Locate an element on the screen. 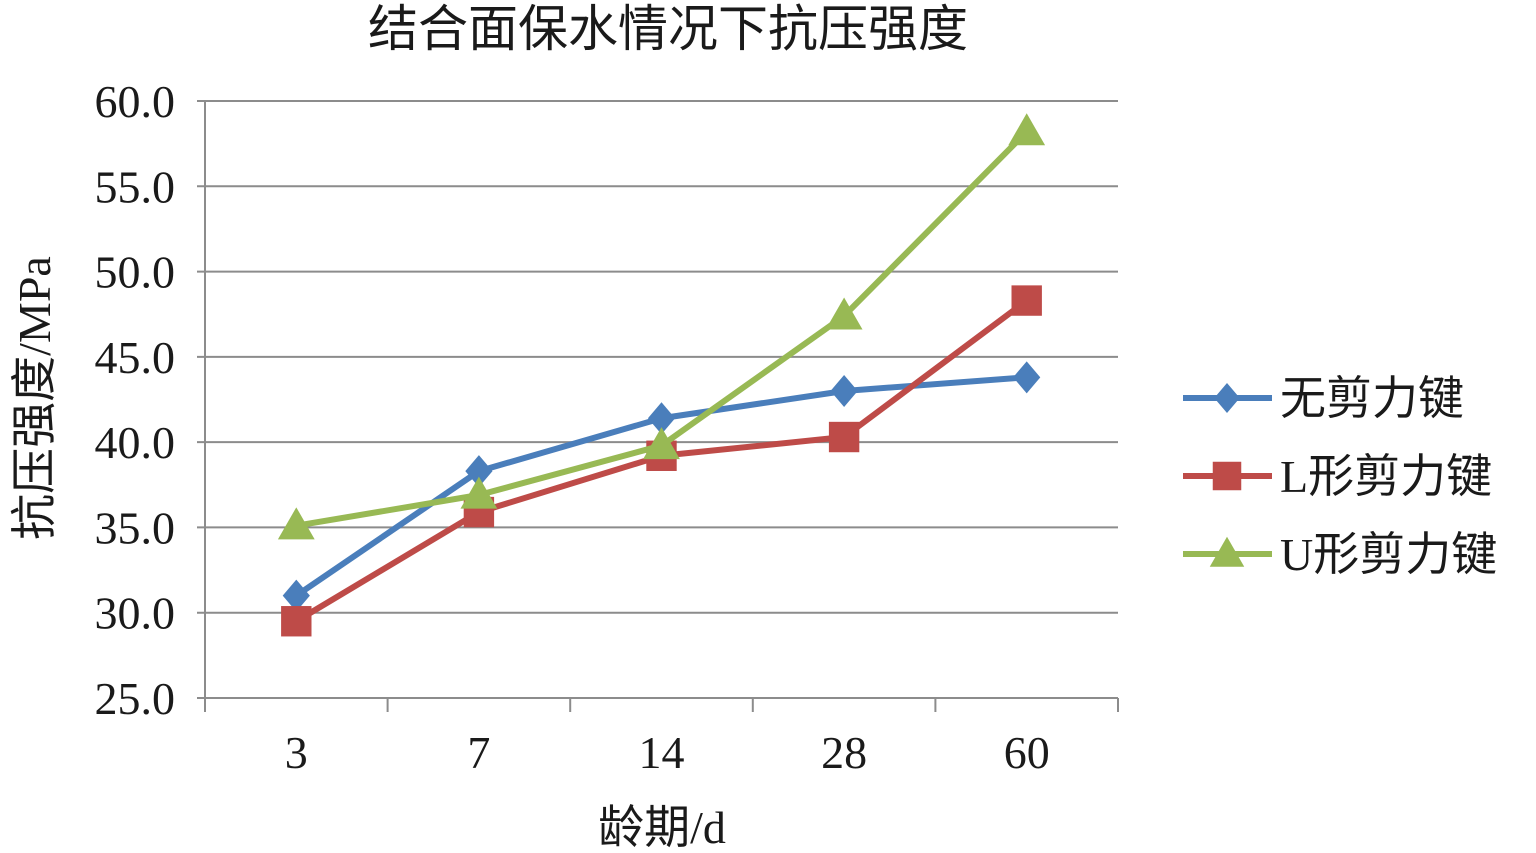 This screenshot has height=853, width=1536. legend-item: 无剪力键 is located at coordinates (1323, 398).